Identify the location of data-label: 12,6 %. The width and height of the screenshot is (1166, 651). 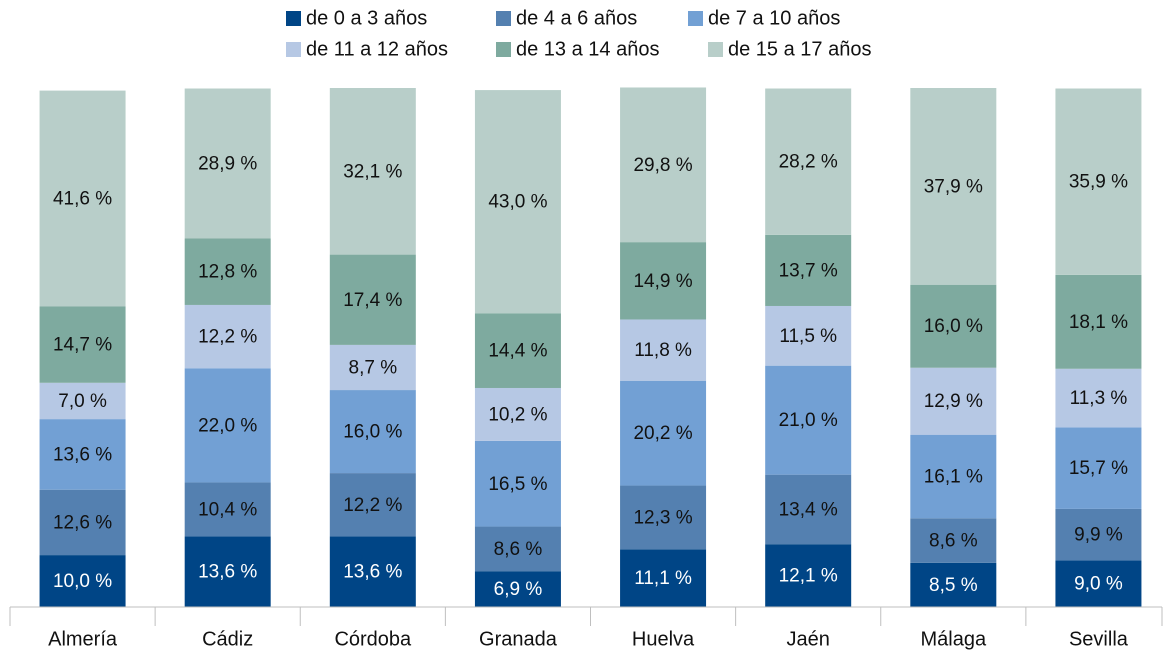
(82, 522).